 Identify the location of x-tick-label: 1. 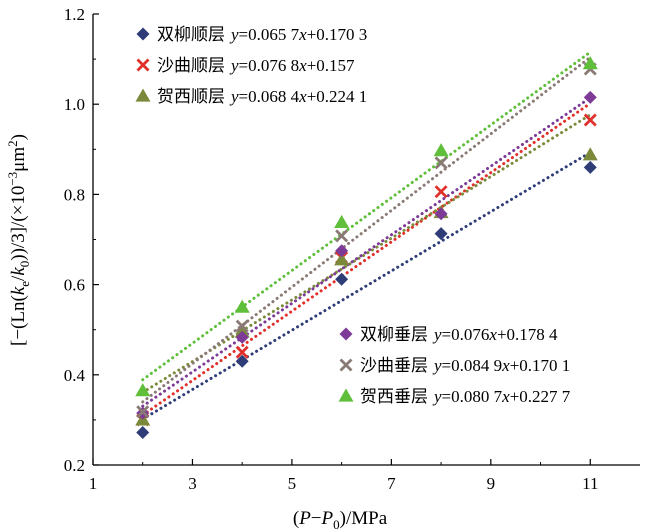
(93, 483).